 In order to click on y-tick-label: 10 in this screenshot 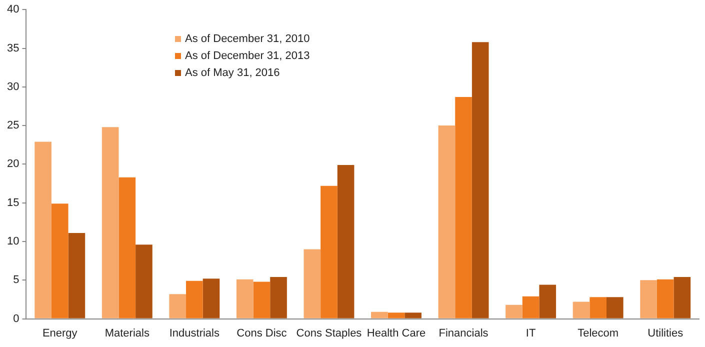, I will do `click(13, 242)`.